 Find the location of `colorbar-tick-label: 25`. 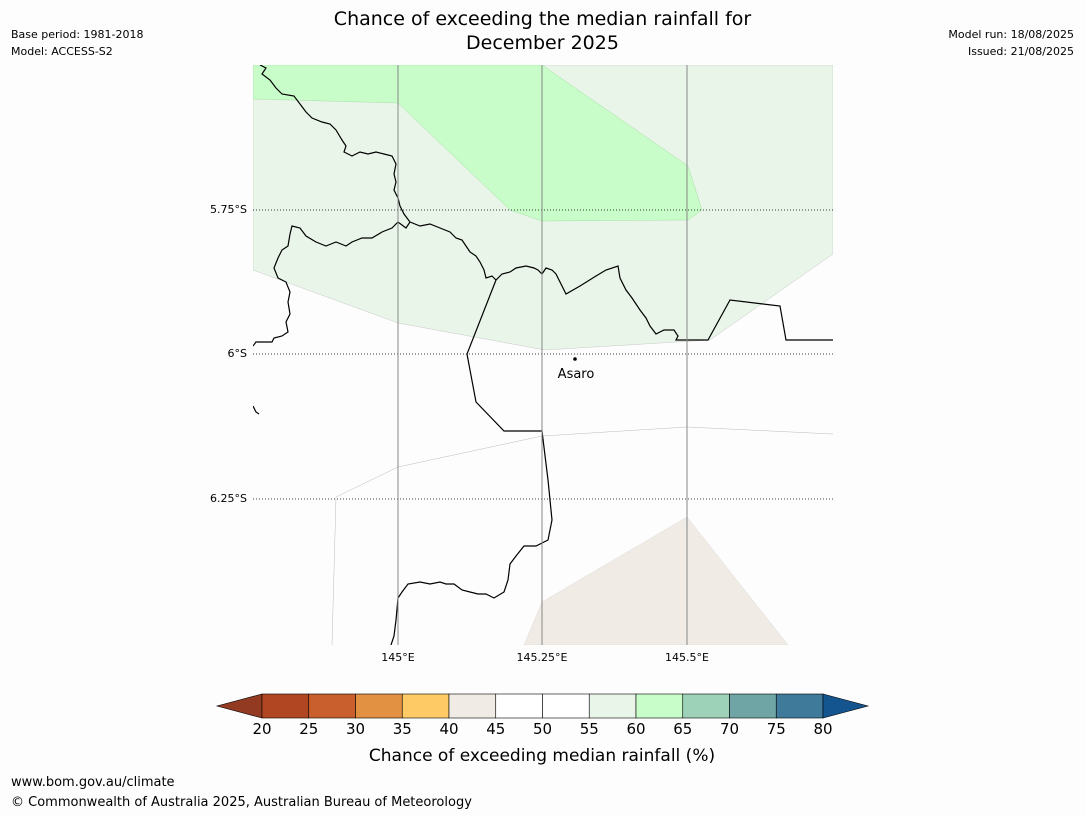

colorbar-tick-label: 25 is located at coordinates (308, 729).